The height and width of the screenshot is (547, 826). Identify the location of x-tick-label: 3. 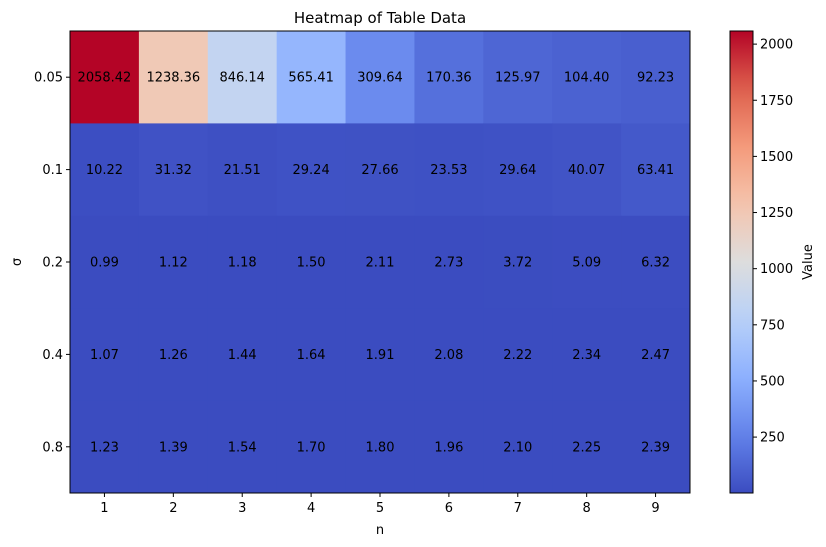
(242, 508).